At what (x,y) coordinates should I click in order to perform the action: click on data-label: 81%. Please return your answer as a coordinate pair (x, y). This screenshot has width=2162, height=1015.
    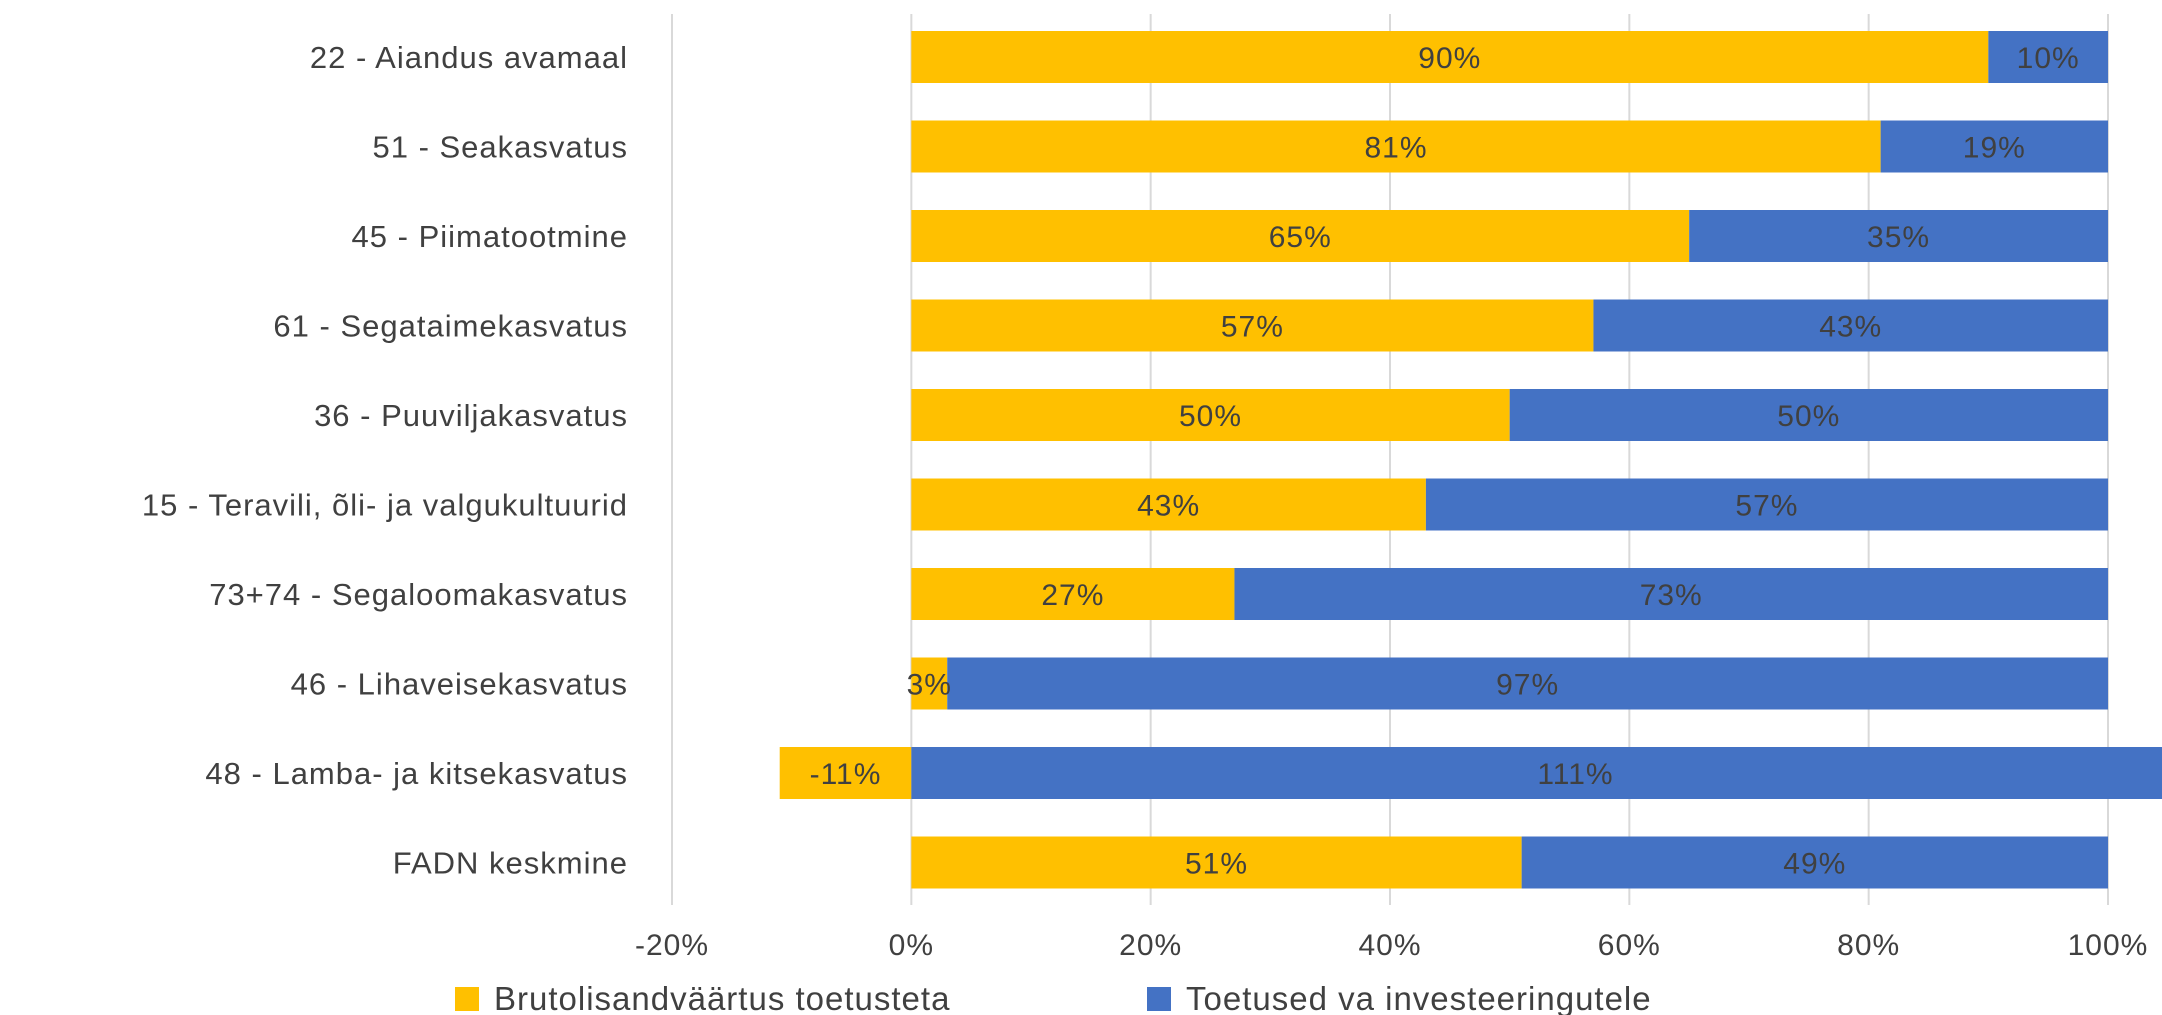
    Looking at the image, I should click on (1395, 148).